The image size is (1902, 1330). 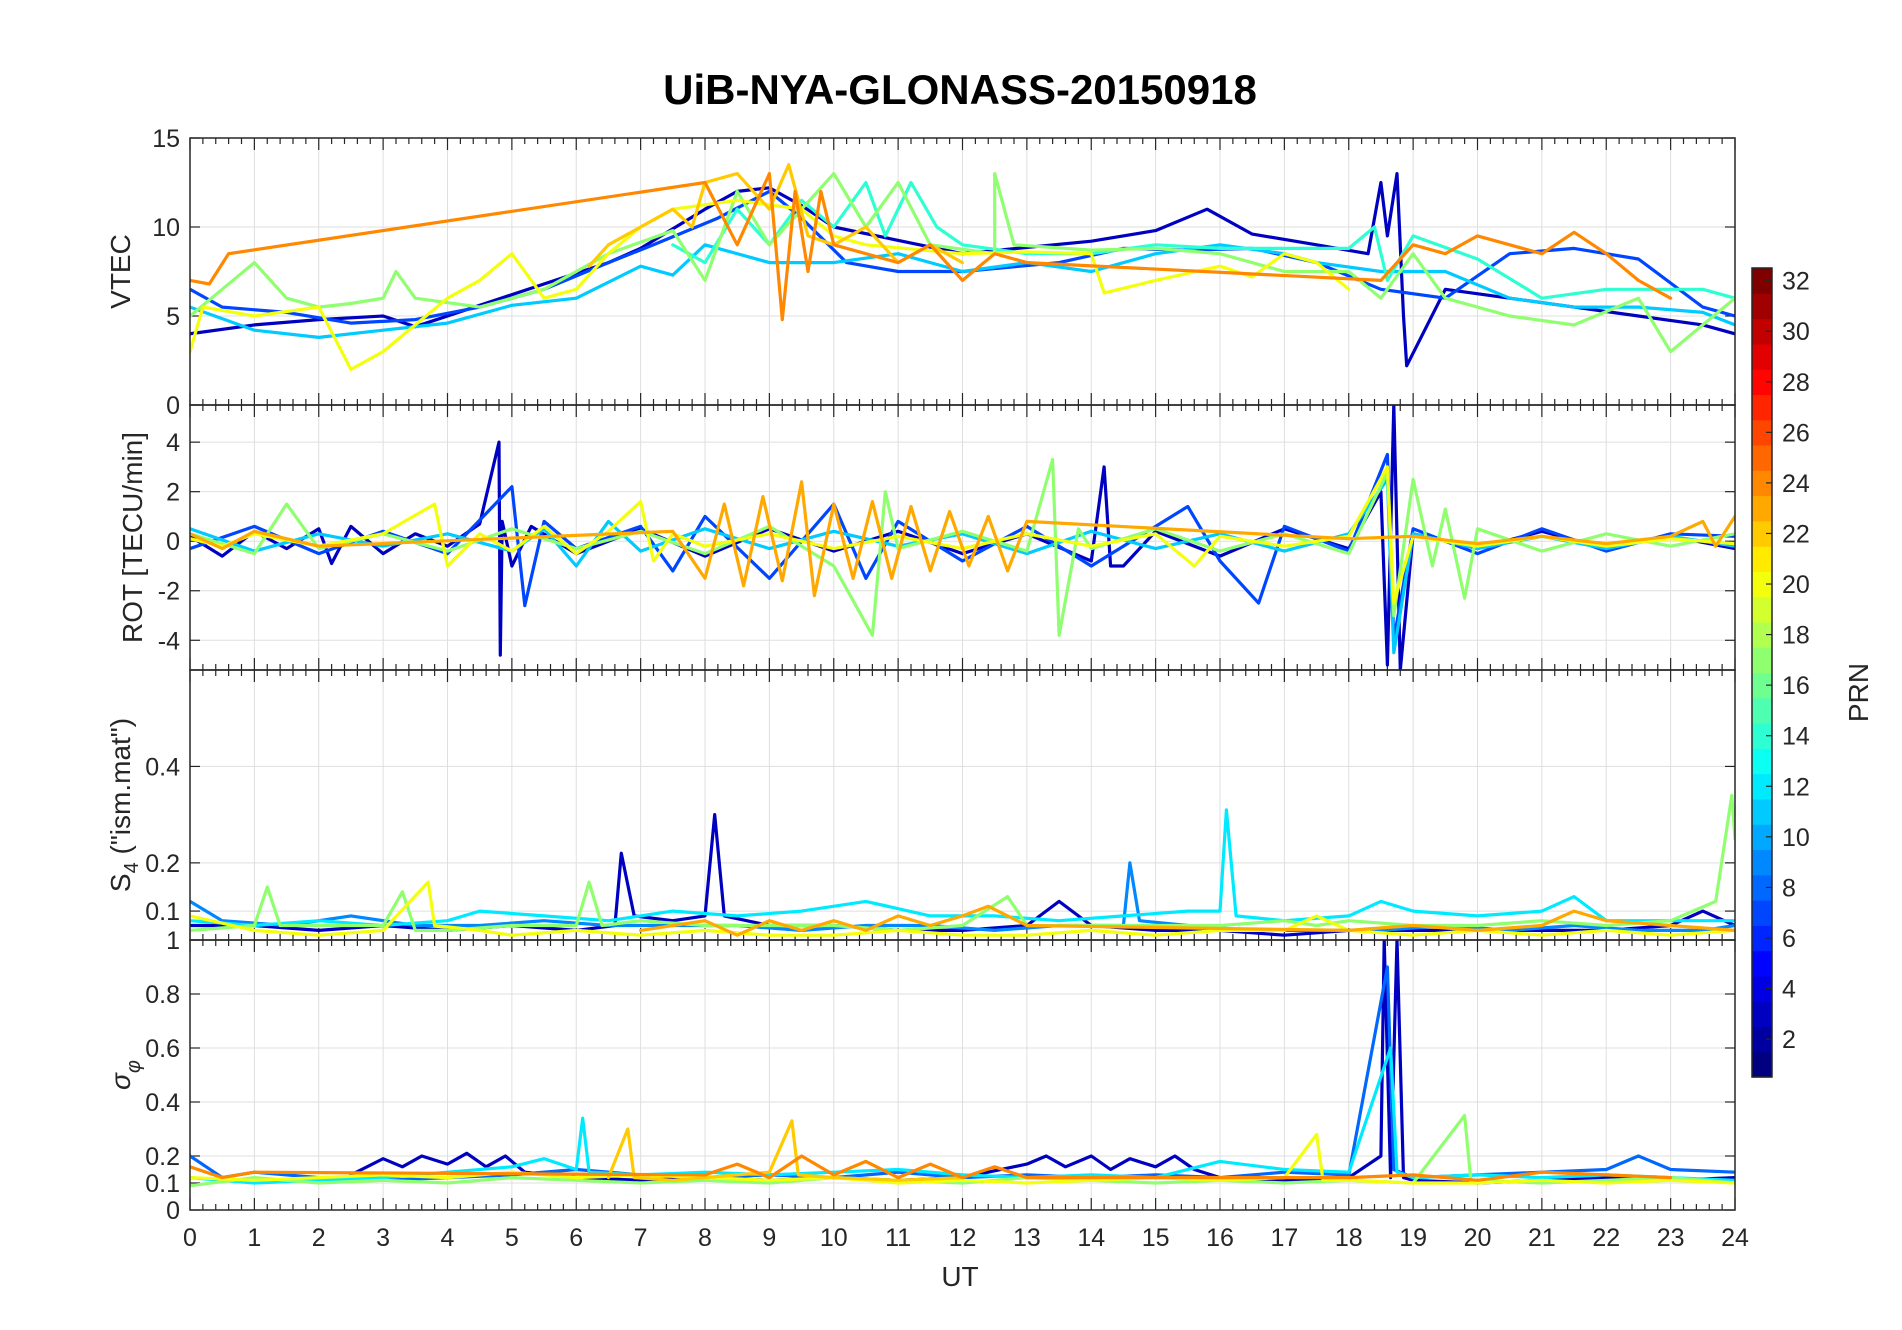 I want to click on y-axis-label-rot: ROT [TECU/min], so click(x=132, y=537).